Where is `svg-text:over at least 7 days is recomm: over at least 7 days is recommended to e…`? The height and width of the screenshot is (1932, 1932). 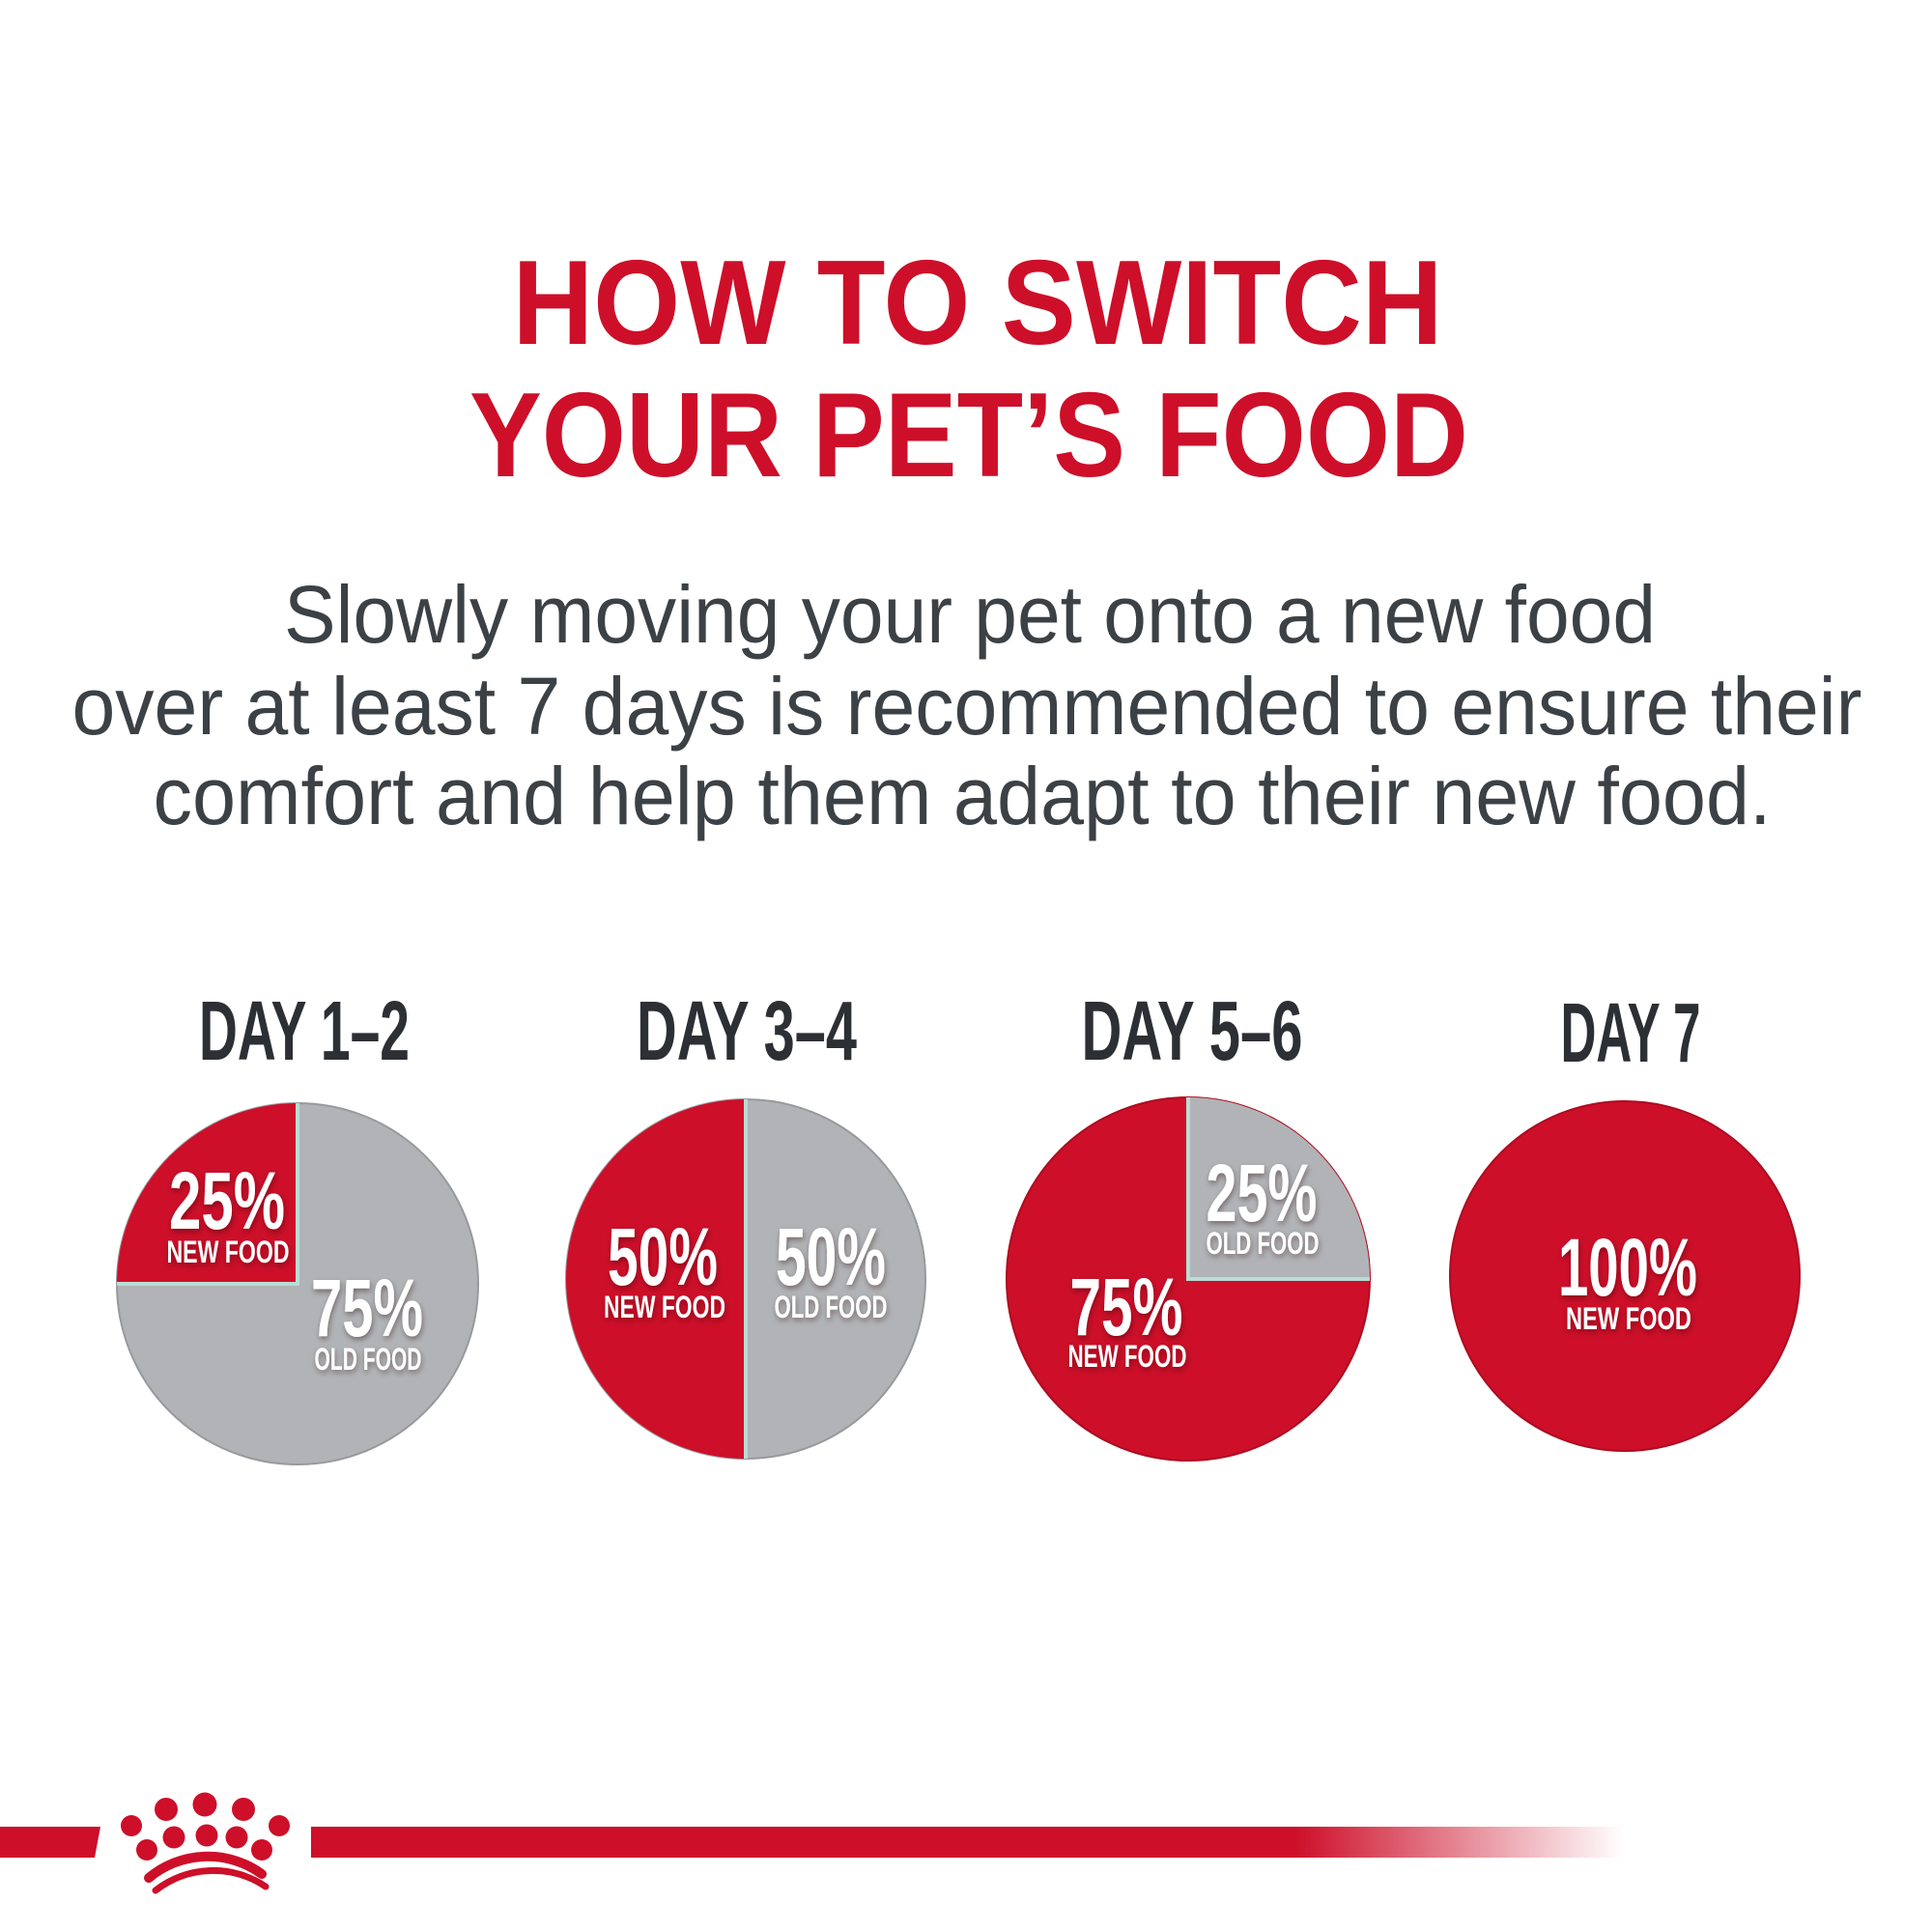 svg-text:over at least 7 days is recomm: over at least 7 days is recommended to e… is located at coordinates (967, 706).